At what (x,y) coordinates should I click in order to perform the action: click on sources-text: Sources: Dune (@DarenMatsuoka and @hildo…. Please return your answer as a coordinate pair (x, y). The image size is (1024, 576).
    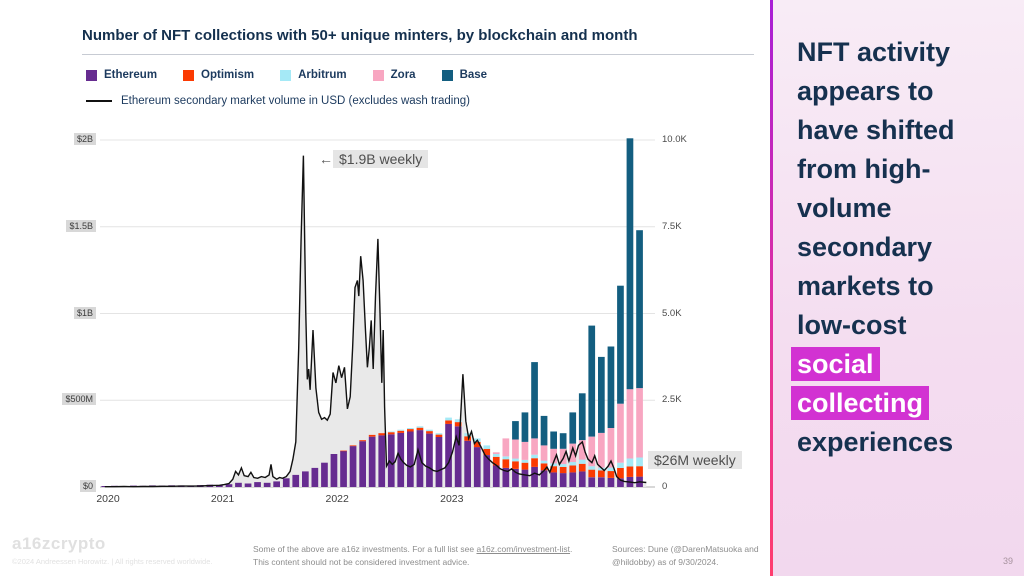
    Looking at the image, I should click on (685, 555).